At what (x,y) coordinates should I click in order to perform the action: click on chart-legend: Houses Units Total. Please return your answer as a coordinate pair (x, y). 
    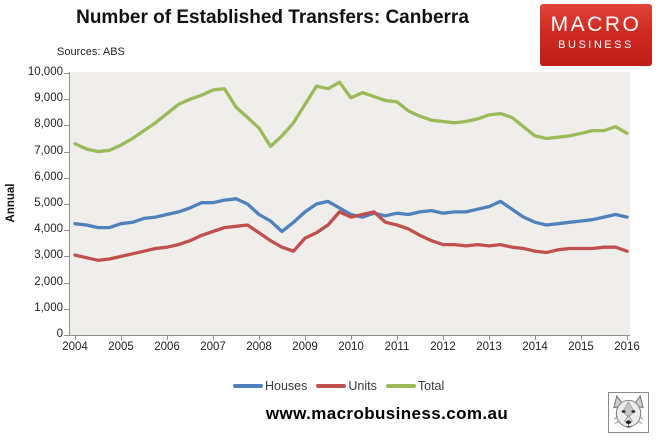
    Looking at the image, I should click on (338, 386).